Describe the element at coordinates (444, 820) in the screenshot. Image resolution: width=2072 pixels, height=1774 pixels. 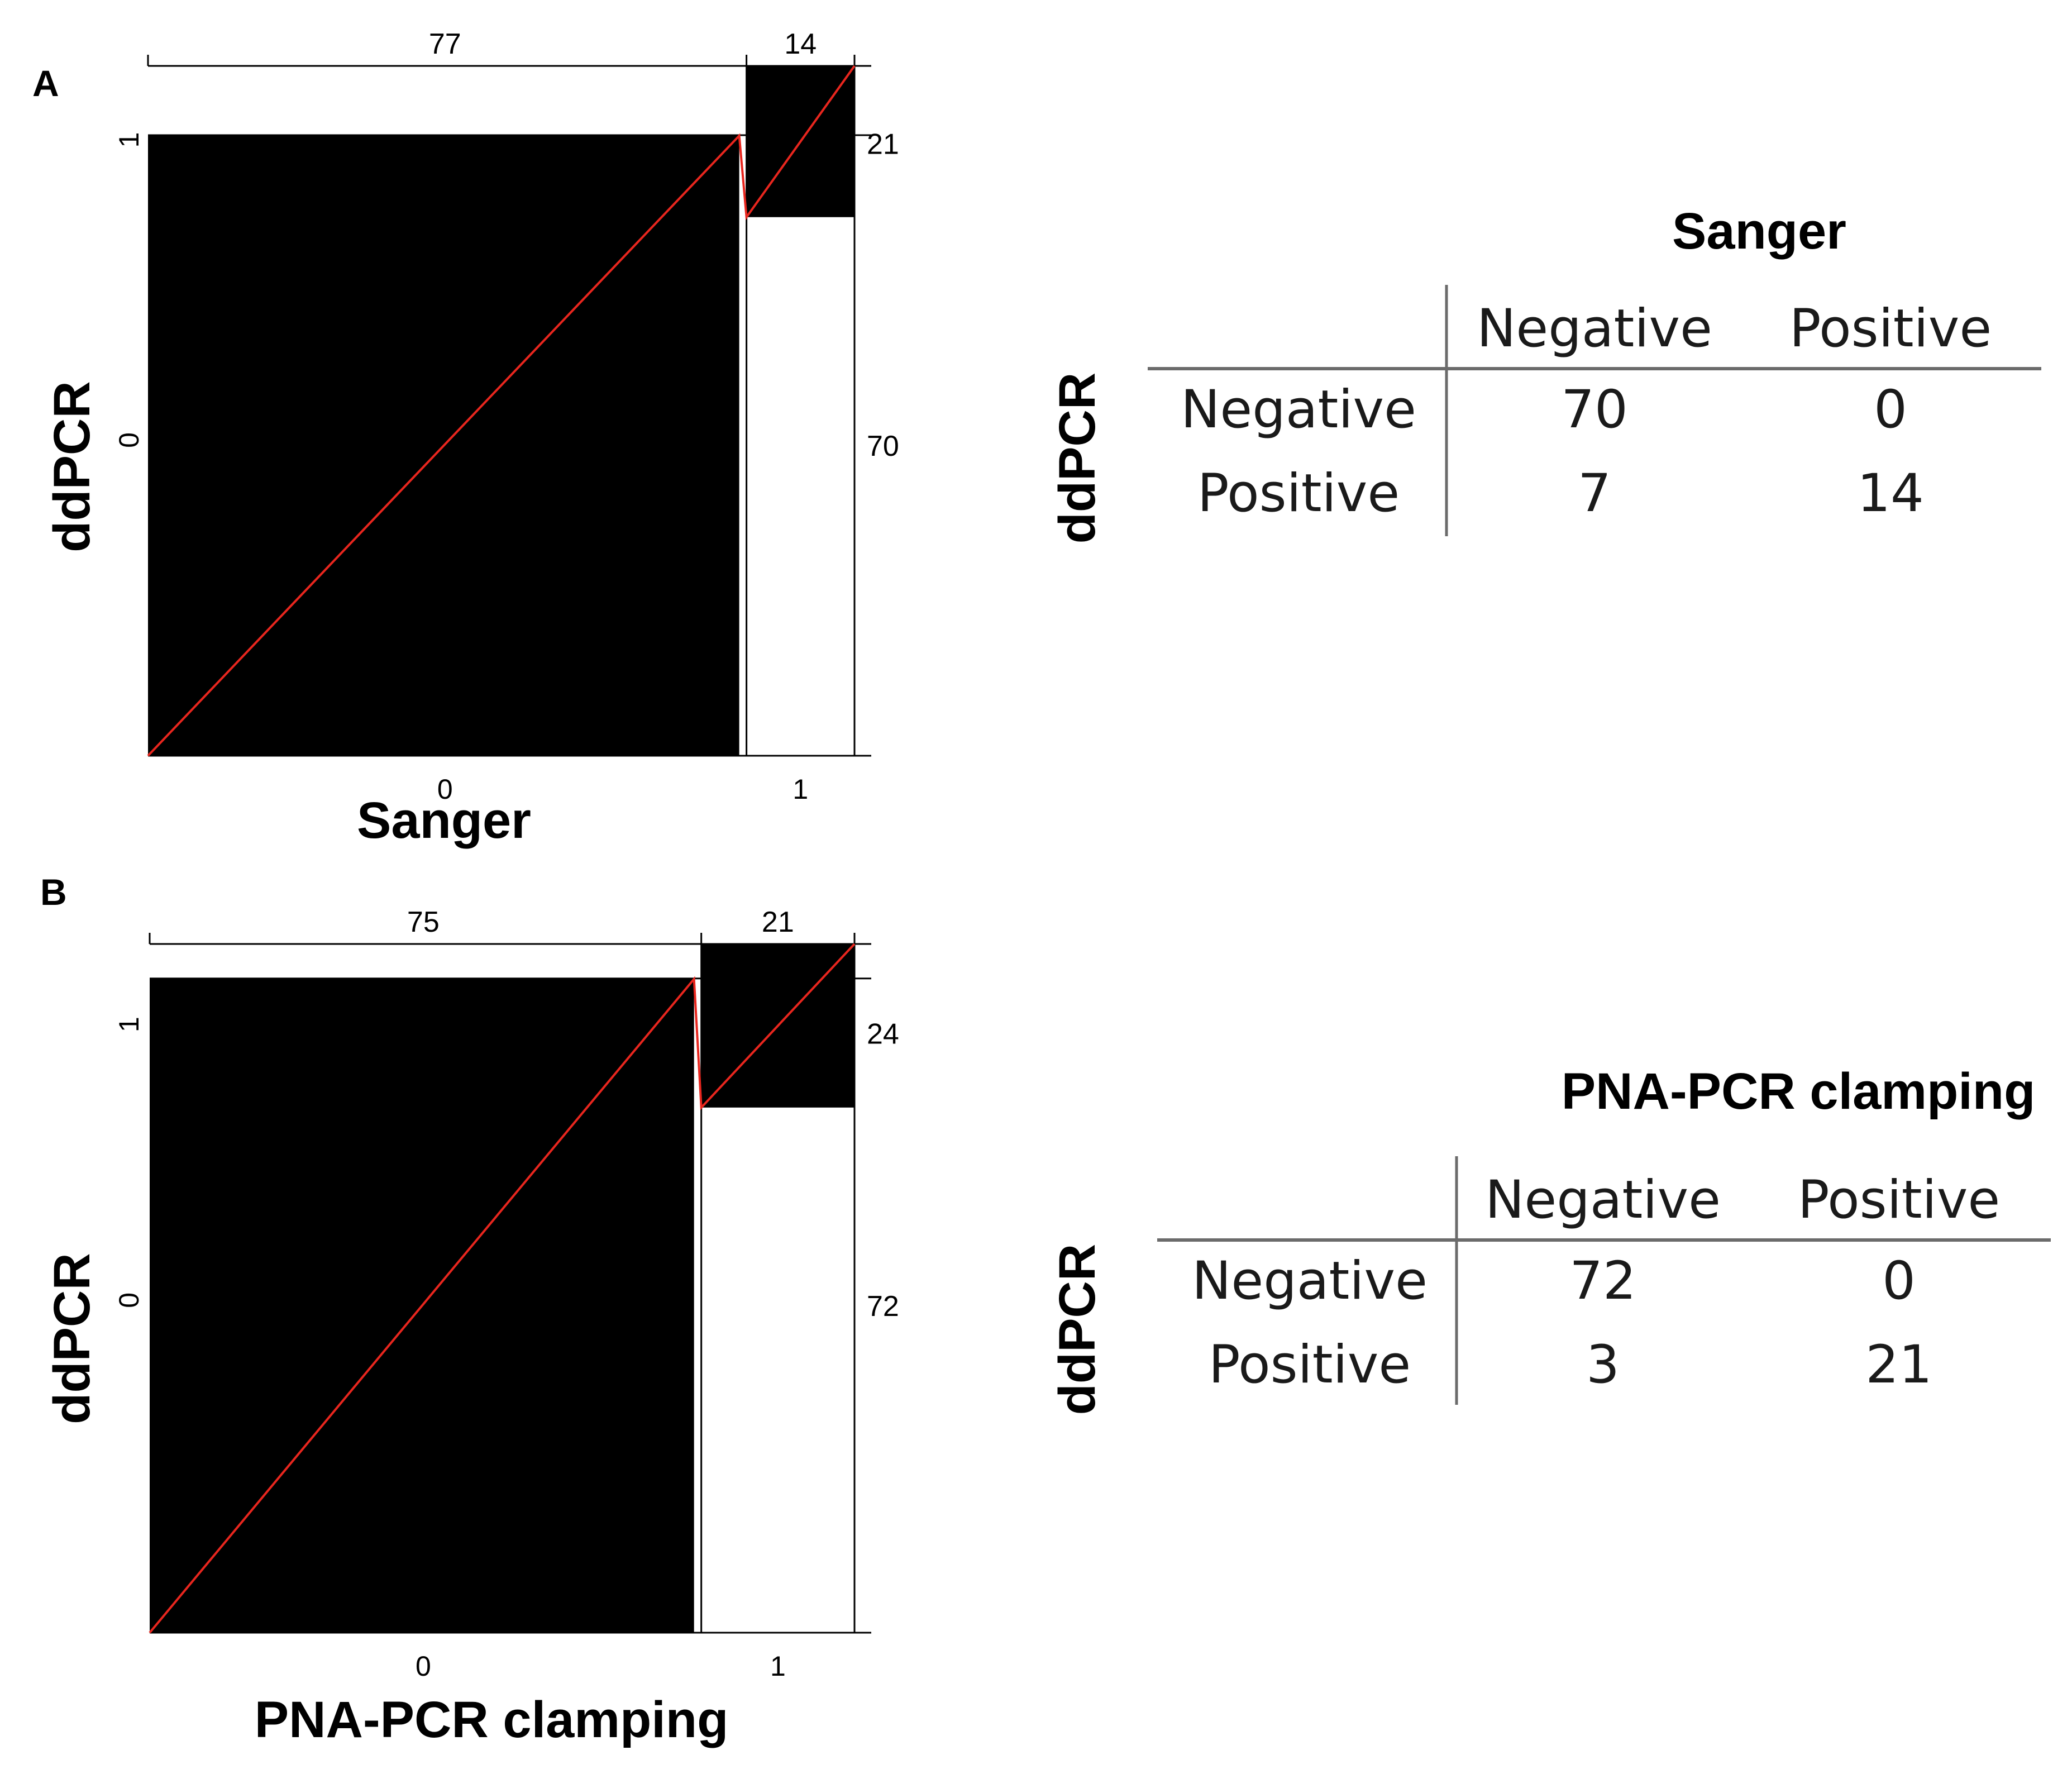
I see `x-axis-title: Sanger` at that location.